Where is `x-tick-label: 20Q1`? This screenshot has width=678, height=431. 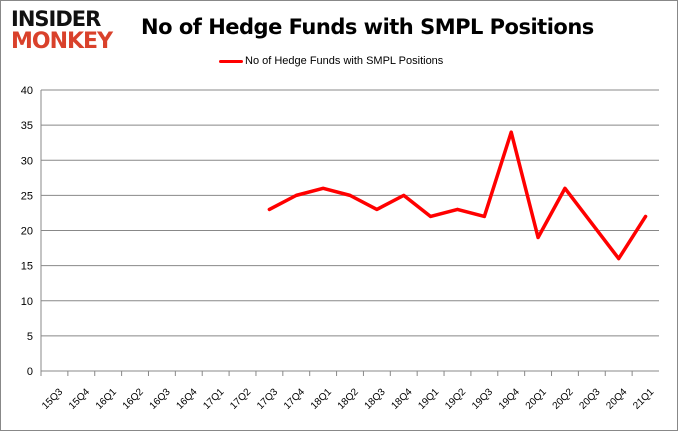
x-tick-label: 20Q1 is located at coordinates (536, 398).